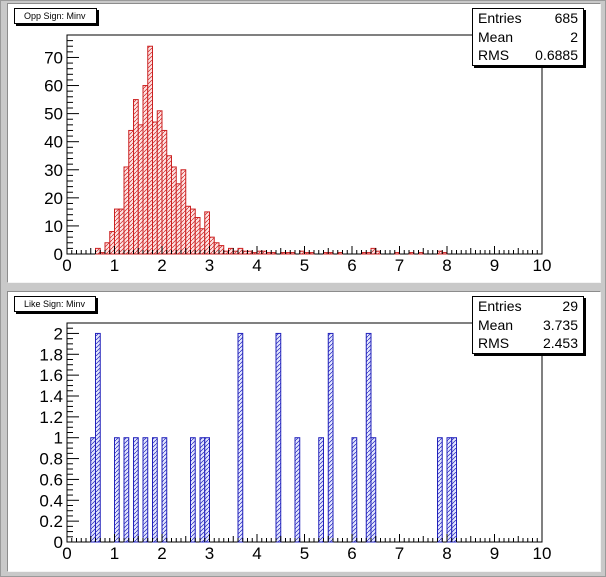  Describe the element at coordinates (528, 37) in the screenshot. I see `stats-box: Entries 685 Mean 2 RMS 0.6885` at that location.